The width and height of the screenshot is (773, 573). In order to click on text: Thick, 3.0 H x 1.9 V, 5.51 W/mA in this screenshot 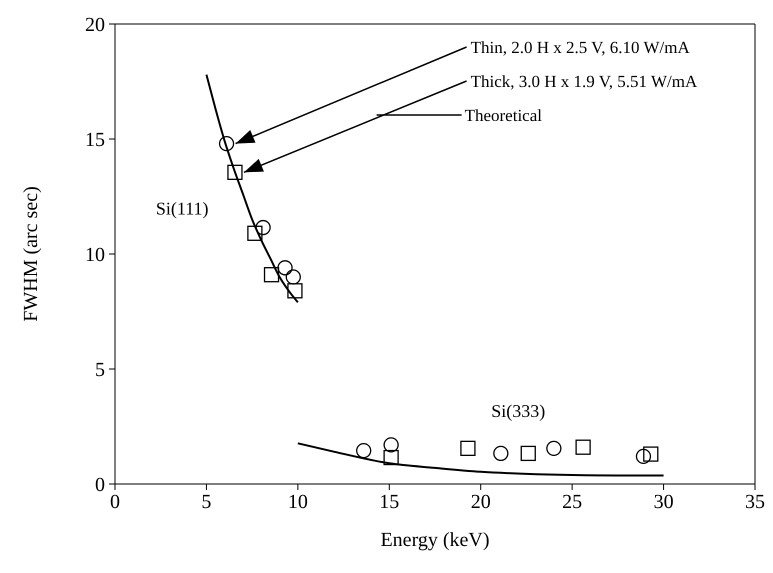, I will do `click(584, 81)`.